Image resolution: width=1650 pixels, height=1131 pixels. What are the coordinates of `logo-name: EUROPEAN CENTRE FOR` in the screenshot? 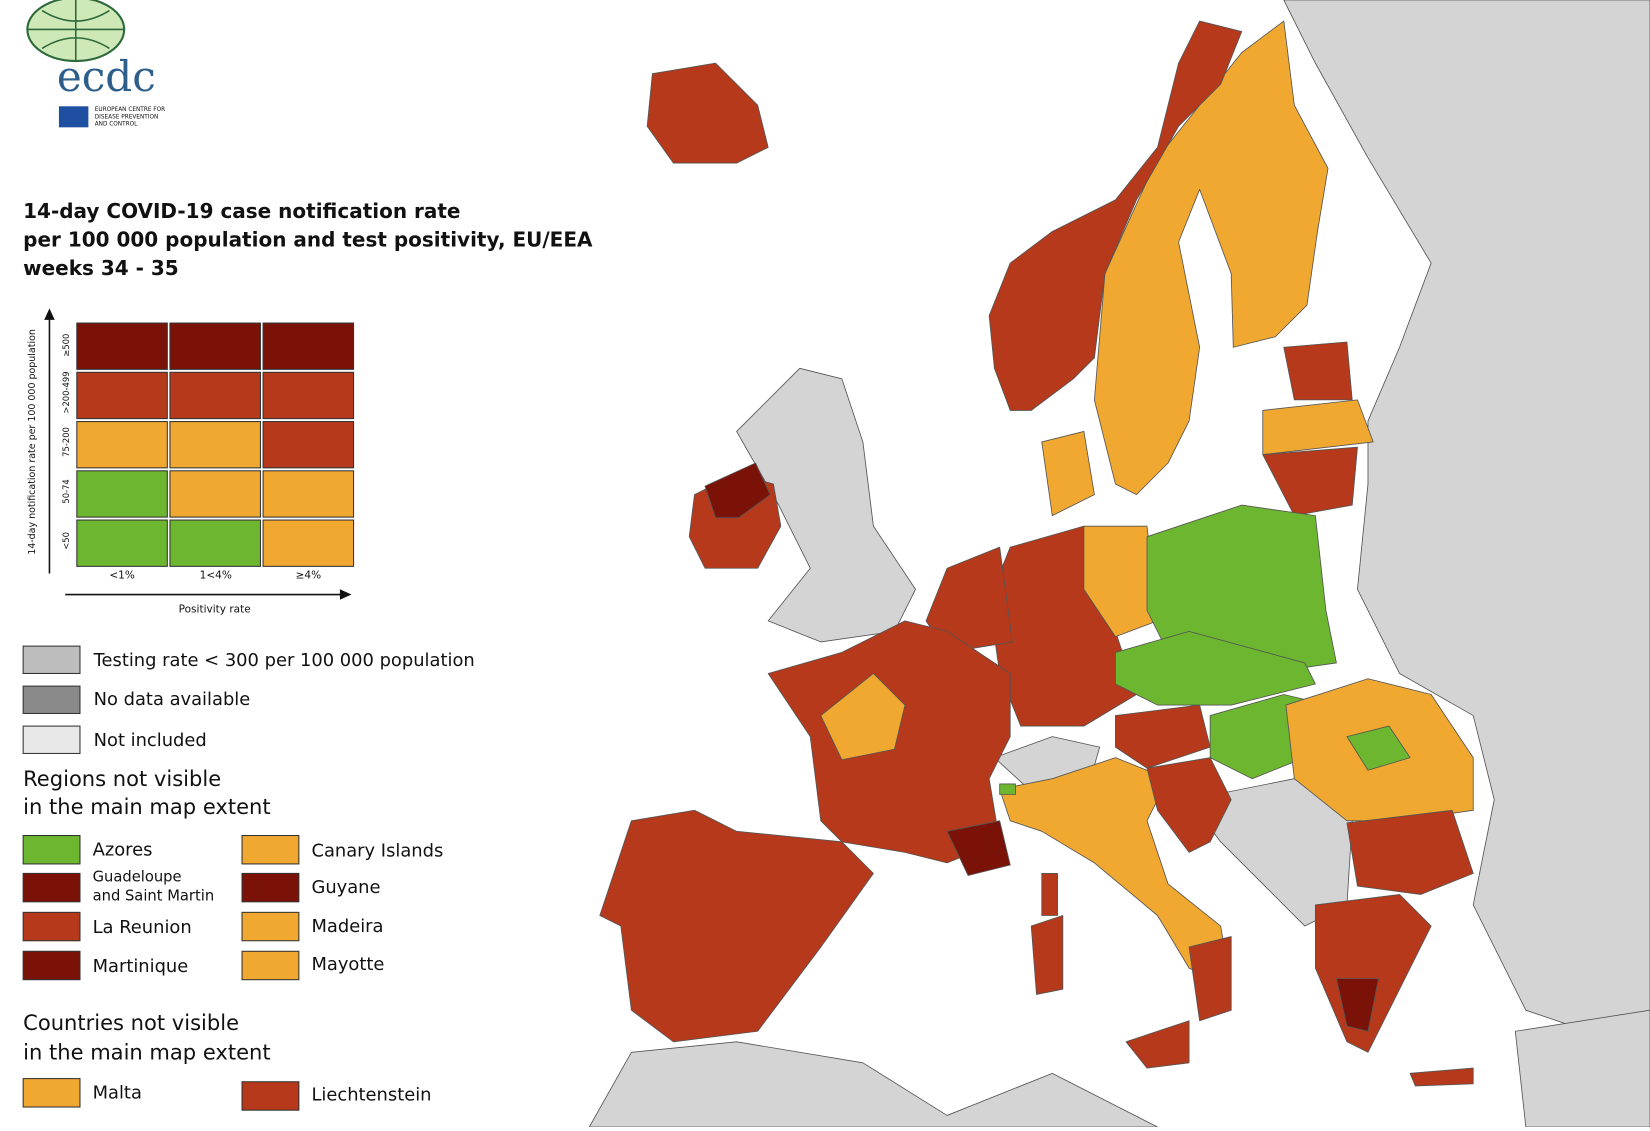 It's located at (130, 110).